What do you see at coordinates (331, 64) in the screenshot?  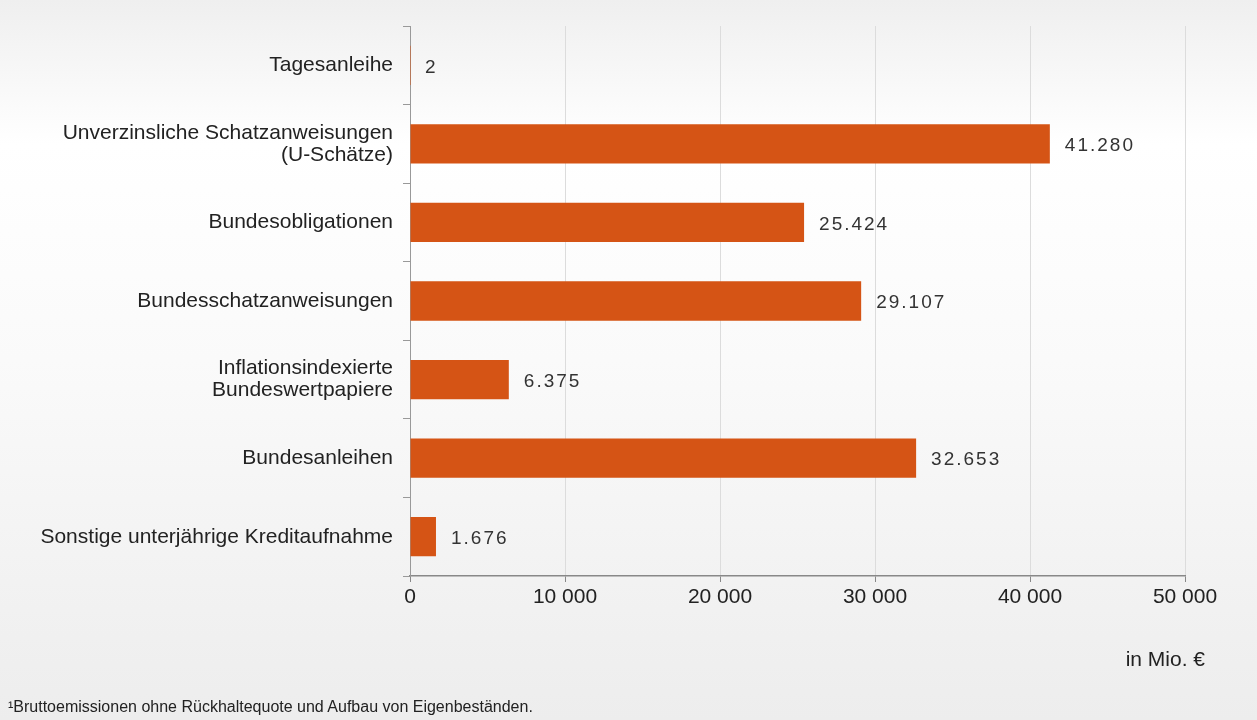 I see `y-tick-label: Tagesanleihe` at bounding box center [331, 64].